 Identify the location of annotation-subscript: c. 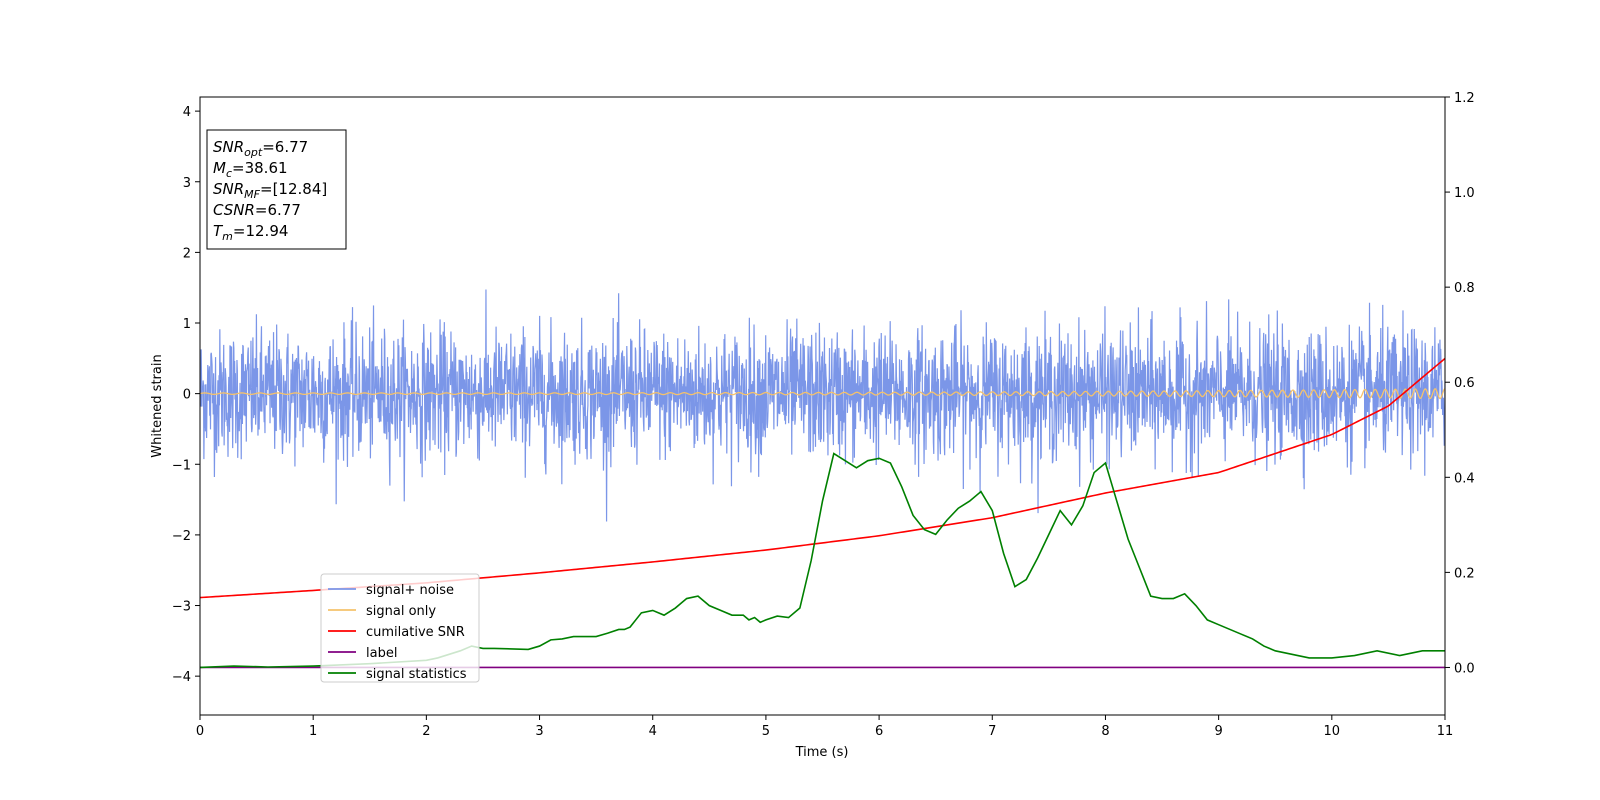
(229, 173).